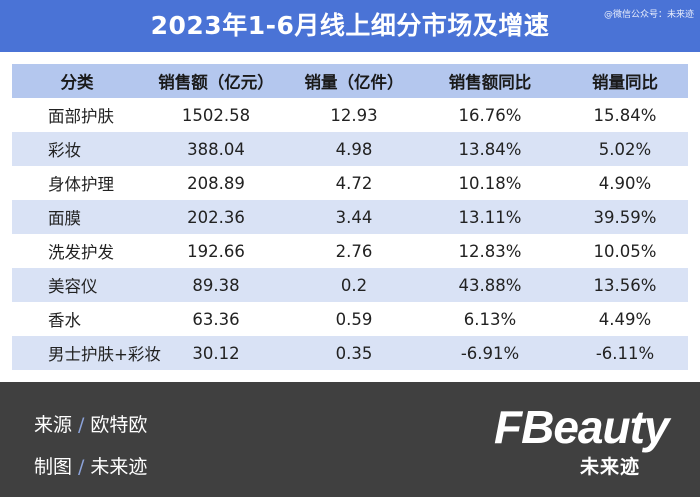 The height and width of the screenshot is (497, 700). What do you see at coordinates (354, 217) in the screenshot?
I see `cell-volume: 3.44` at bounding box center [354, 217].